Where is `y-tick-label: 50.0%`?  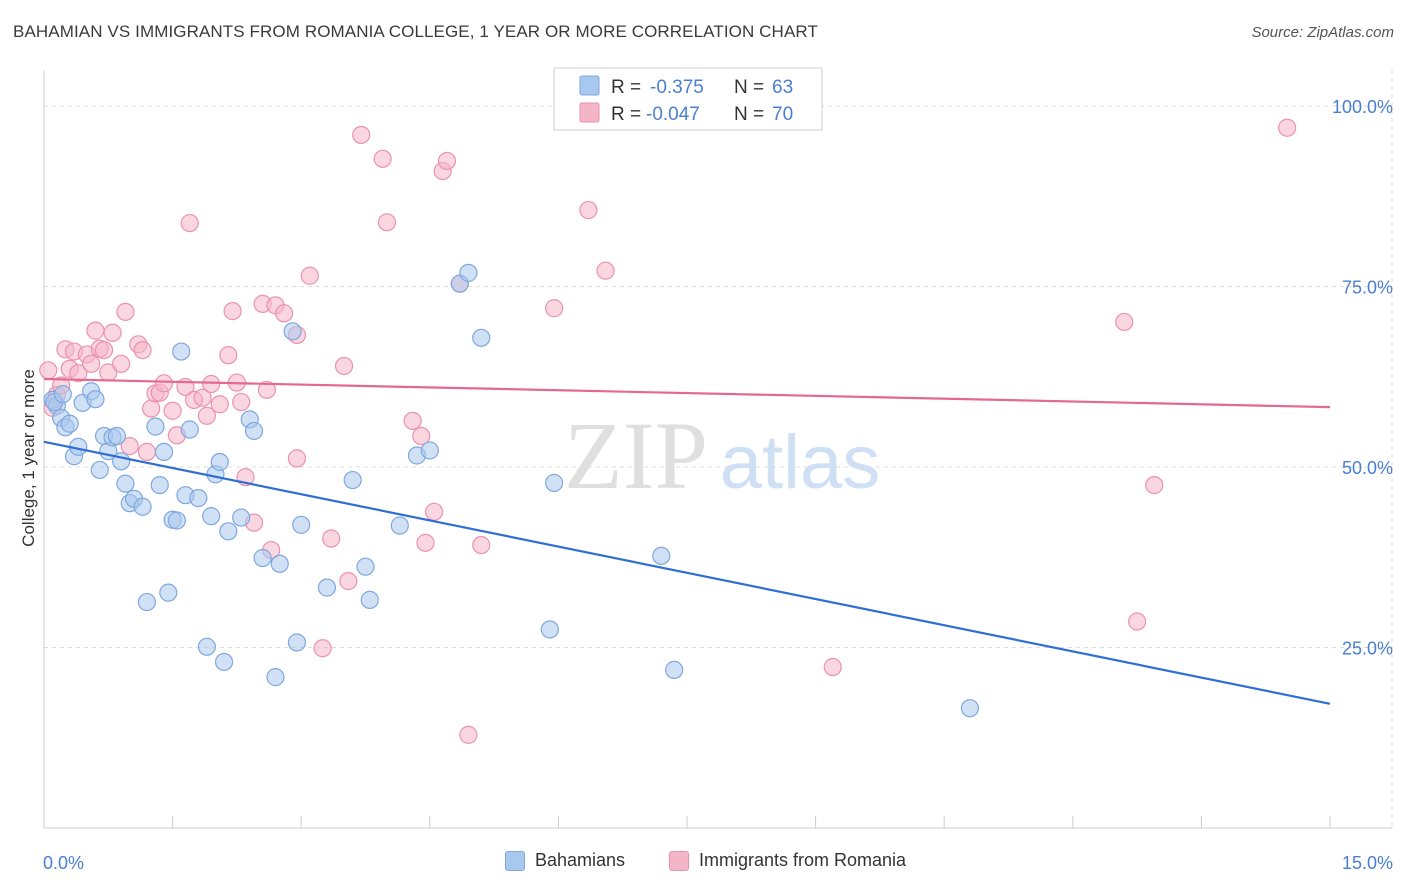 y-tick-label: 50.0% is located at coordinates (1367, 468).